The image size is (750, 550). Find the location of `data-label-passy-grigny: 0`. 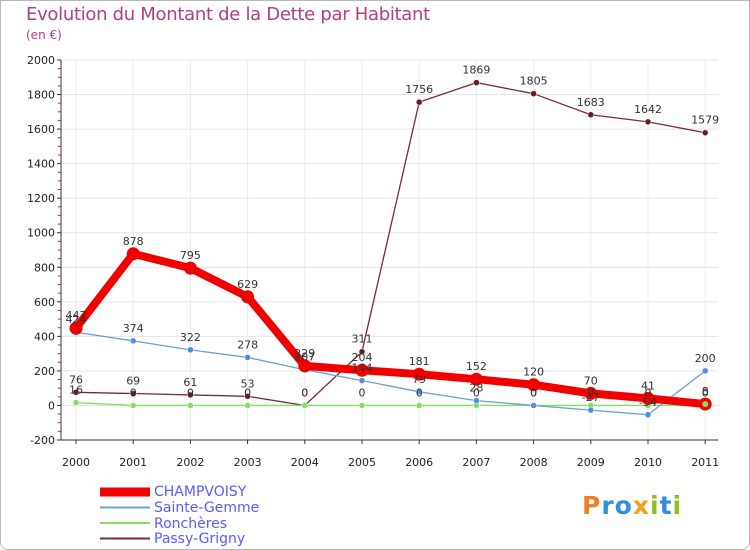

data-label-passy-grigny: 0 is located at coordinates (304, 392).